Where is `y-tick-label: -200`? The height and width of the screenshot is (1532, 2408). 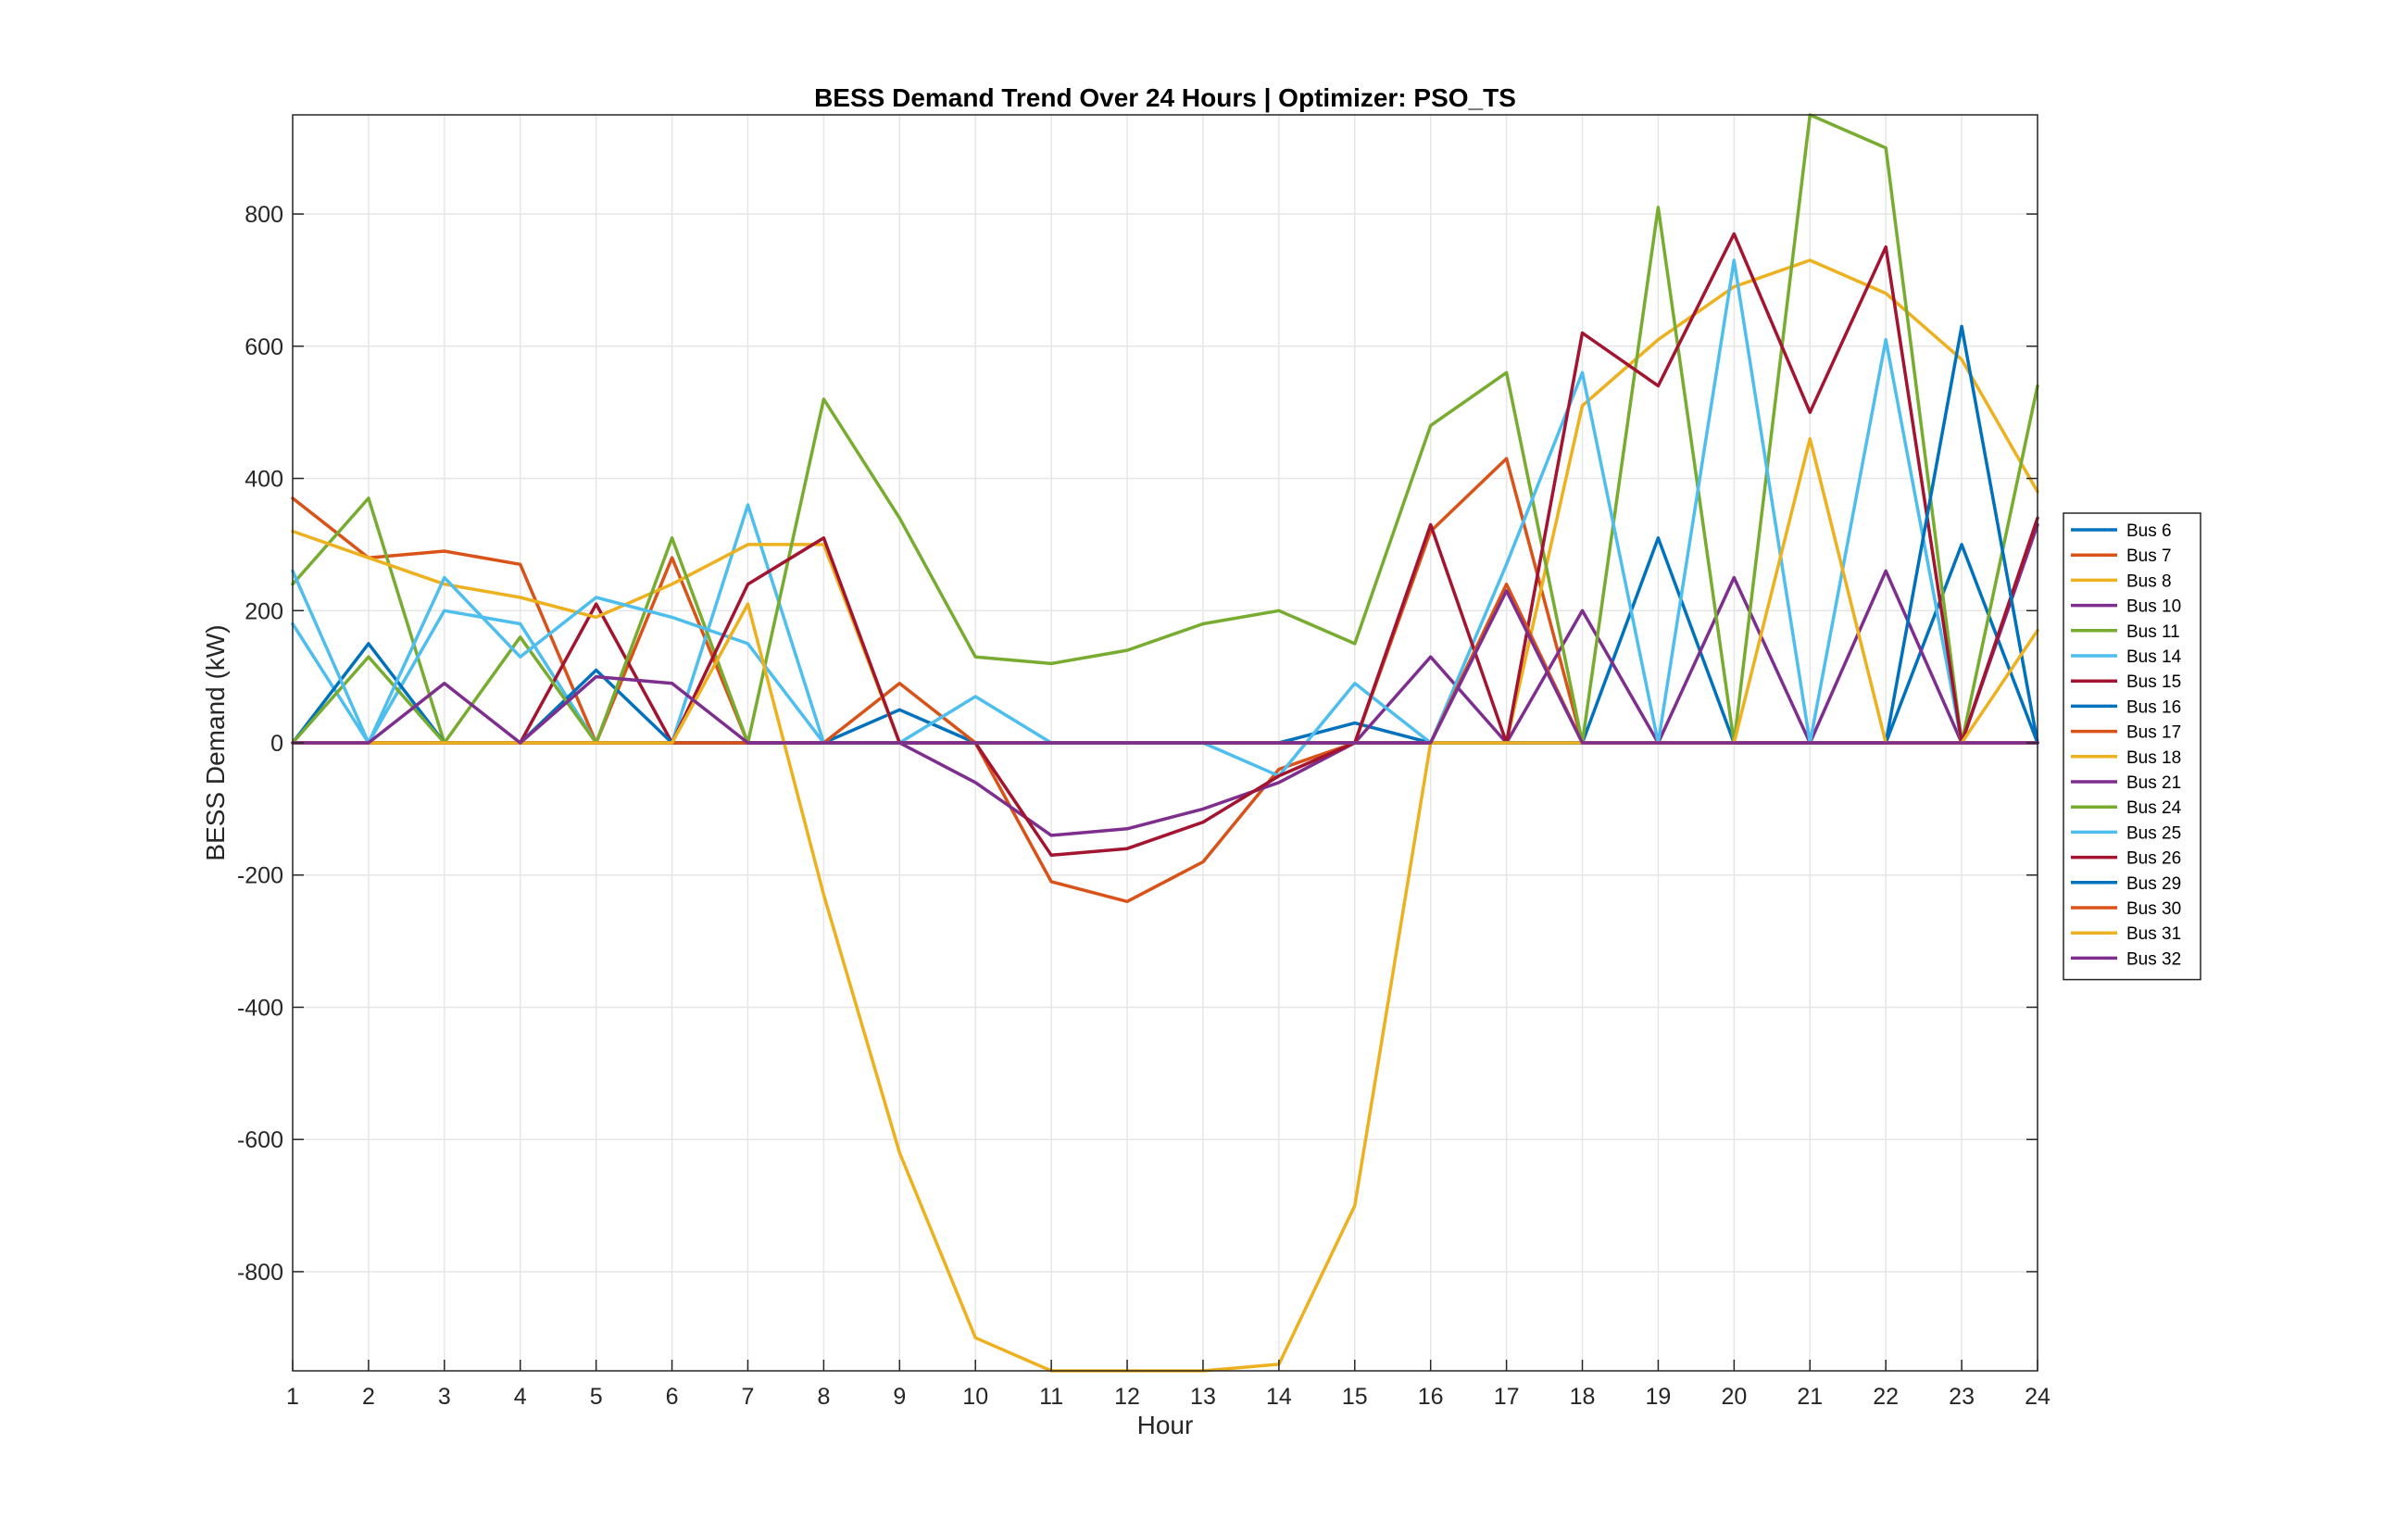
y-tick-label: -200 is located at coordinates (260, 876).